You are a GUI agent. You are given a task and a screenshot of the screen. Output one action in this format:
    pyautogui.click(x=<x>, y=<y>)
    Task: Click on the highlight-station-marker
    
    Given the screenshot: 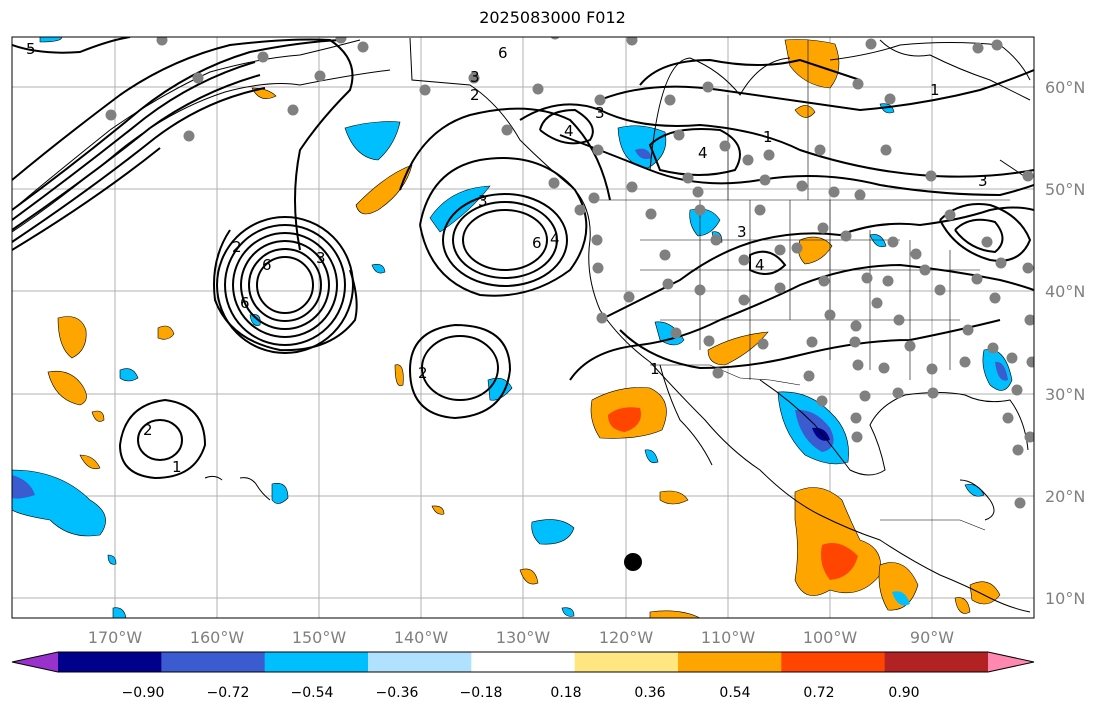 What is the action you would take?
    pyautogui.click(x=633, y=562)
    